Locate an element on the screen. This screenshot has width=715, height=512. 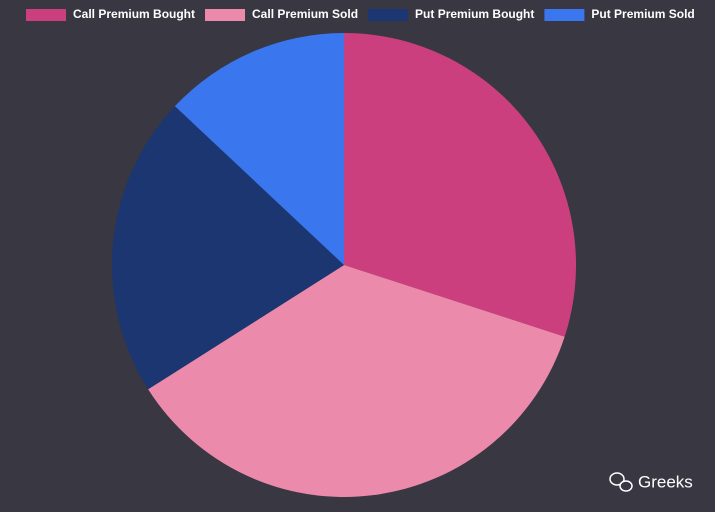
watermark: Greeks is located at coordinates (651, 482).